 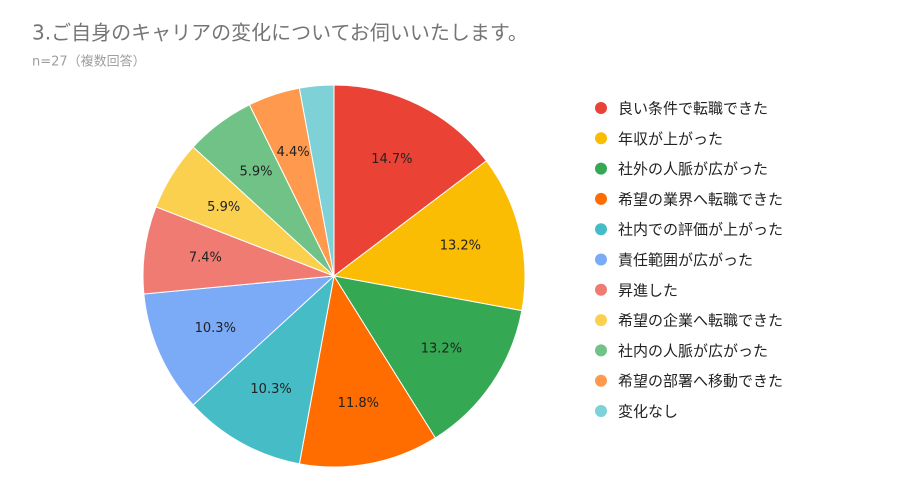 I want to click on legend-label: 良い条件で転職できた, so click(x=693, y=109).